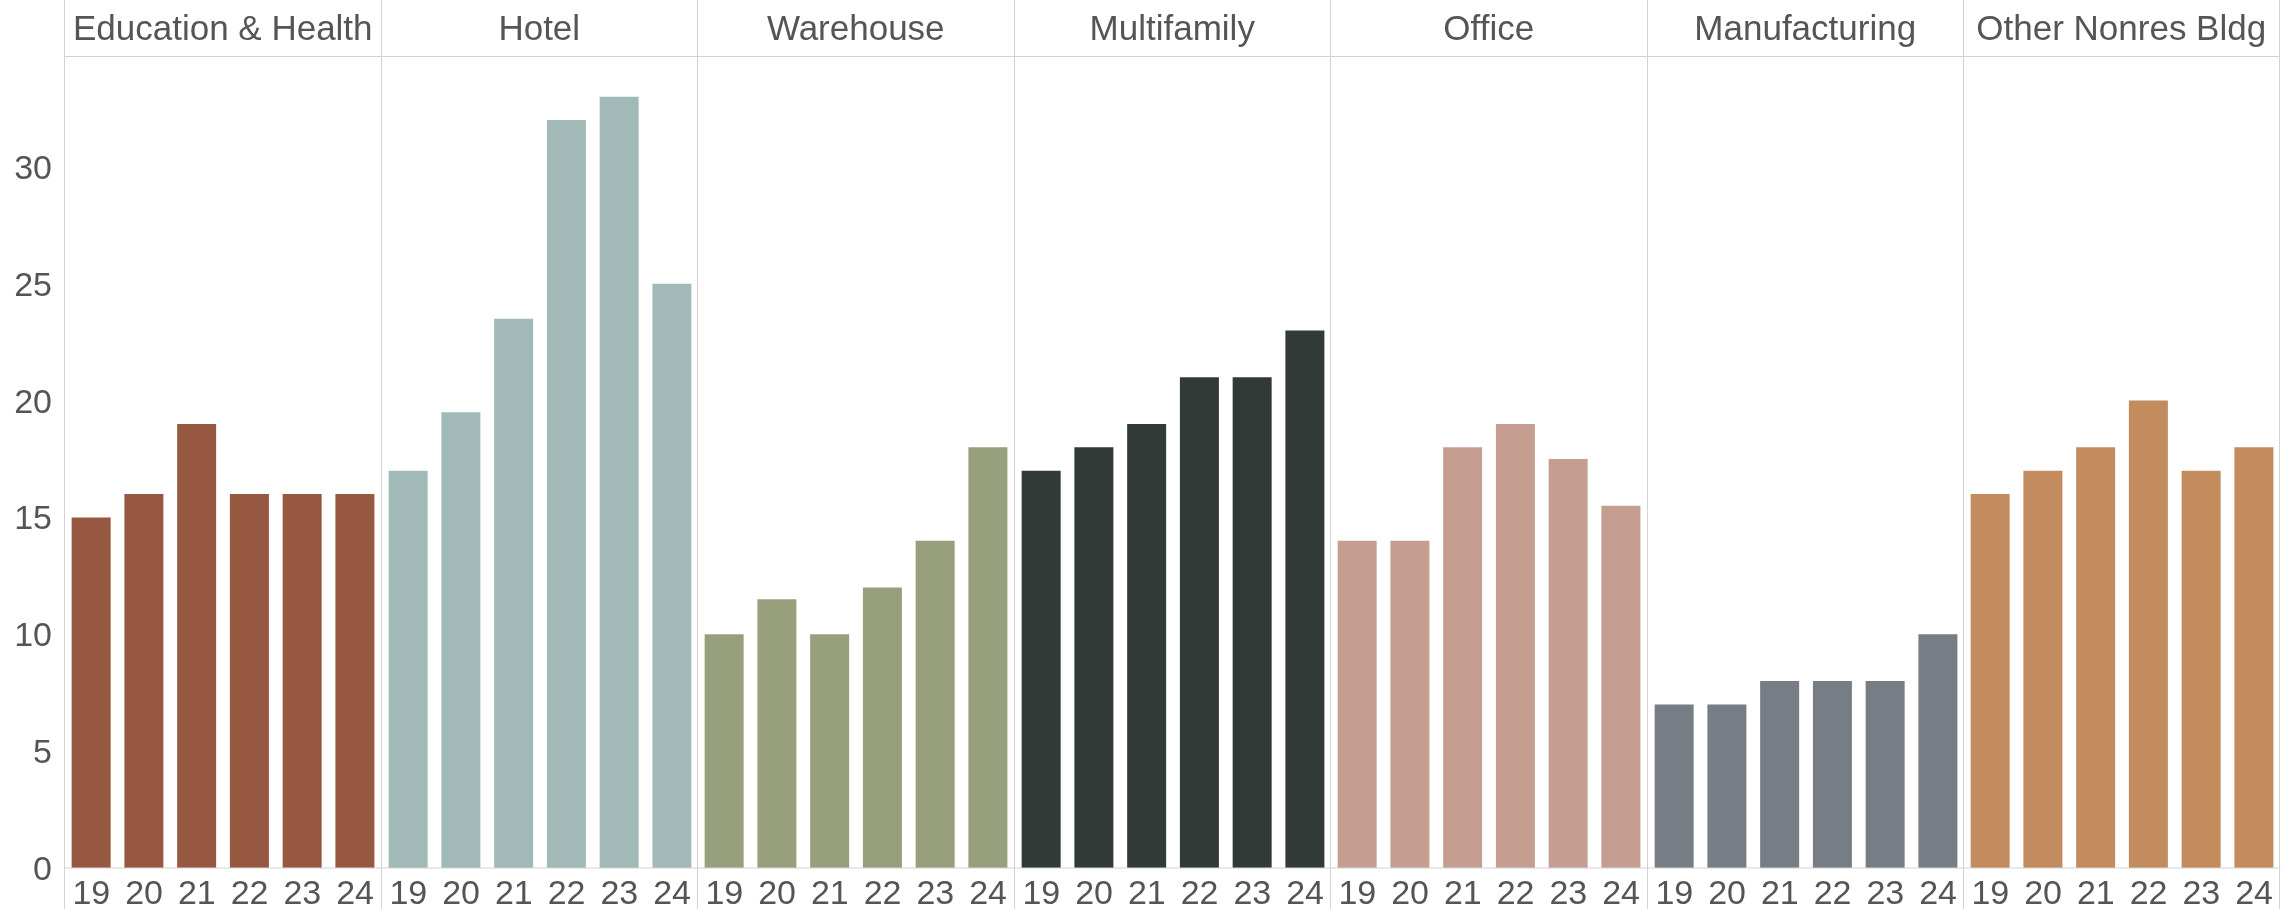  Describe the element at coordinates (1489, 28) in the screenshot. I see `chart-title: Office` at that location.